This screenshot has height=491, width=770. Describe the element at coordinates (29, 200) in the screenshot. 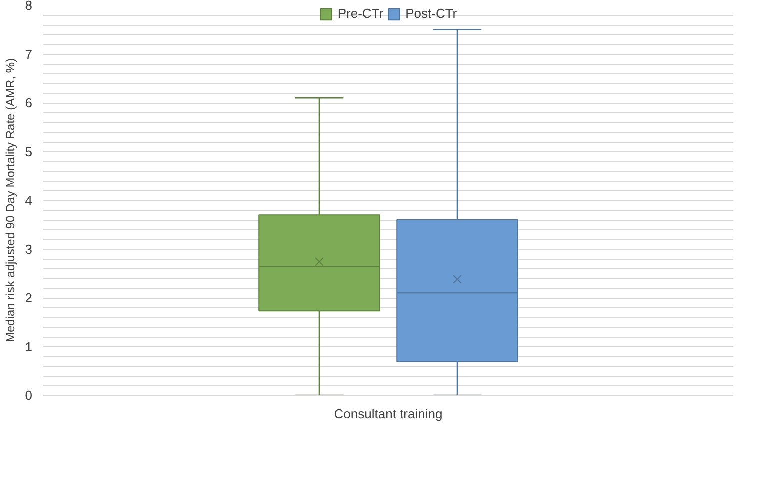

I see `y-tick-label: 4` at that location.